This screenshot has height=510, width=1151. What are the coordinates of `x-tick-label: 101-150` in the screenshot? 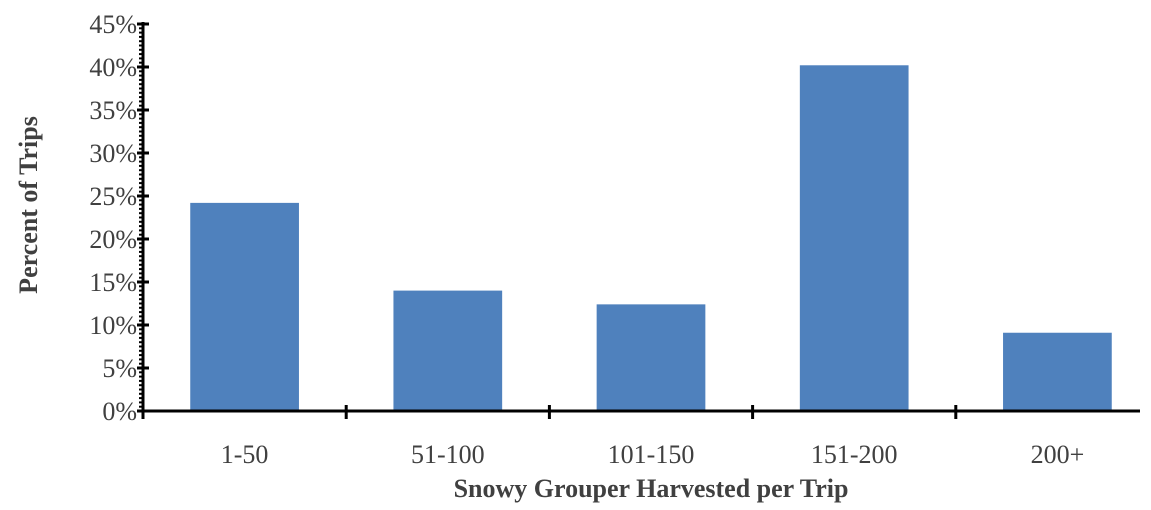 It's located at (651, 454).